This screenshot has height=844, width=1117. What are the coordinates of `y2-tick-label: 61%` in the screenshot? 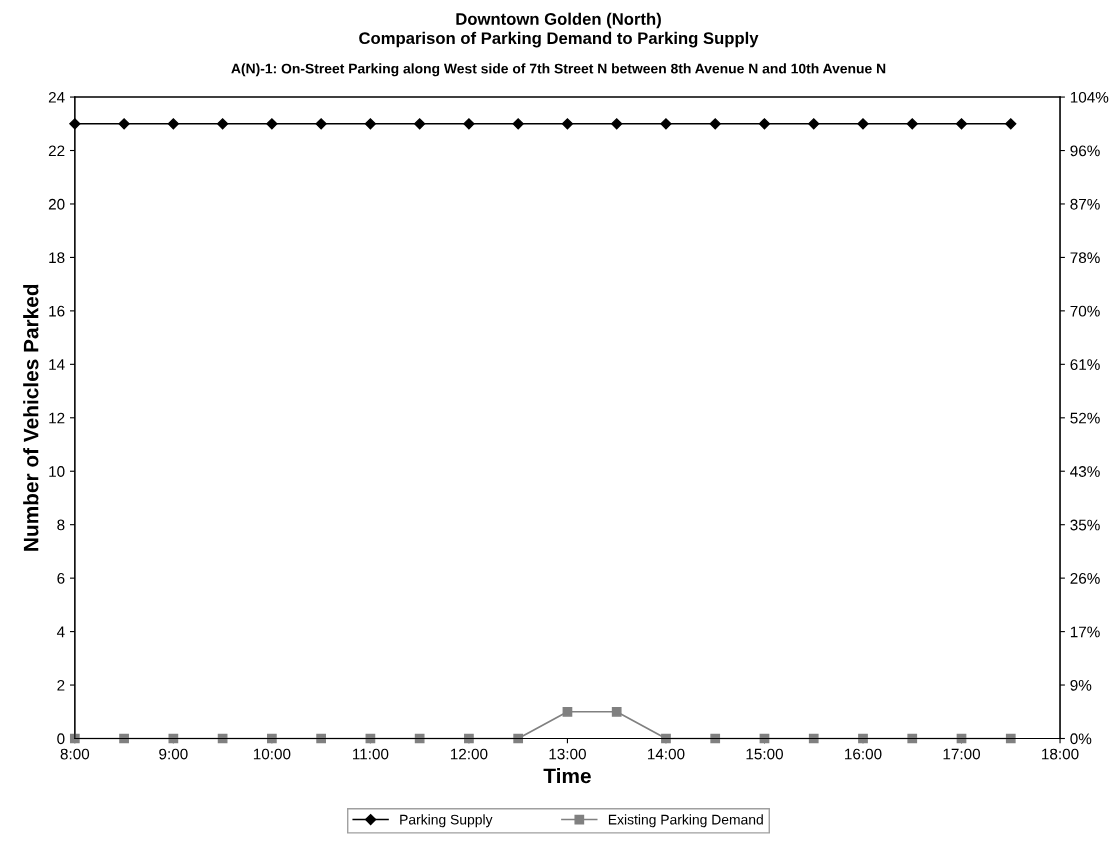 It's located at (1085, 365).